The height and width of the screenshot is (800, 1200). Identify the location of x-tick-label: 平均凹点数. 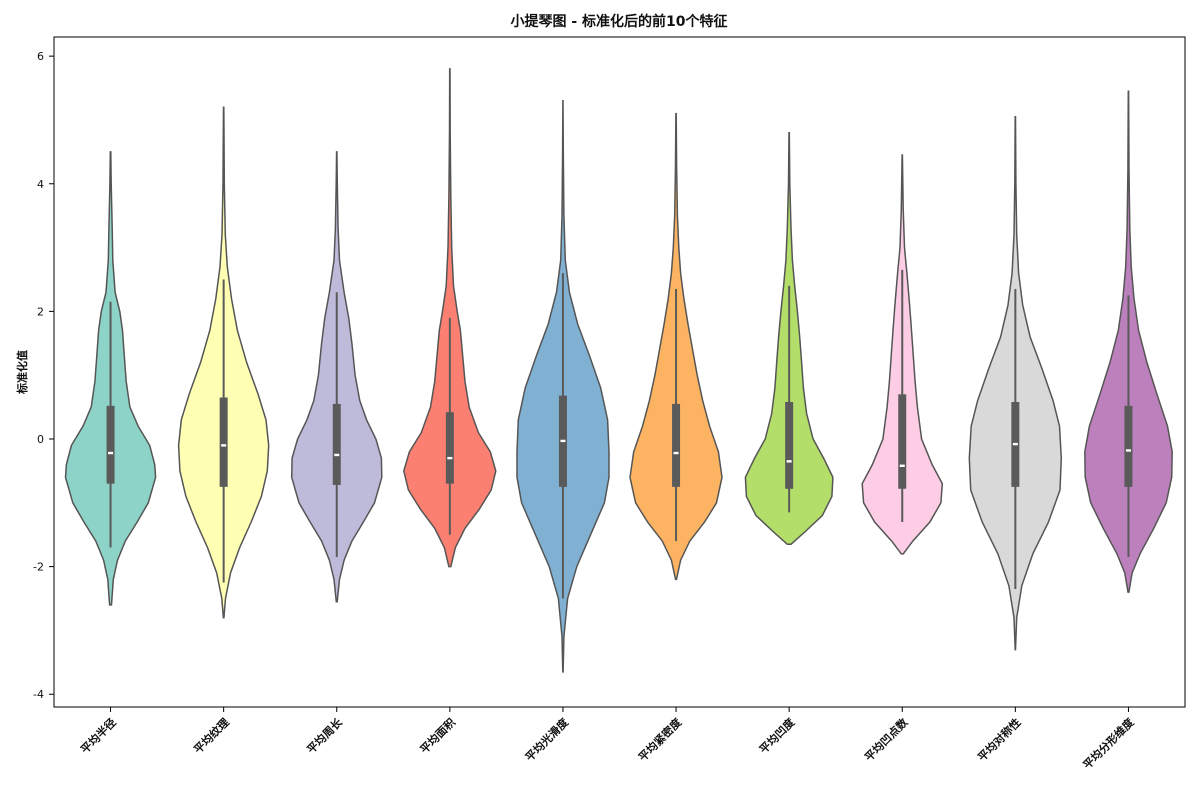
(886, 739).